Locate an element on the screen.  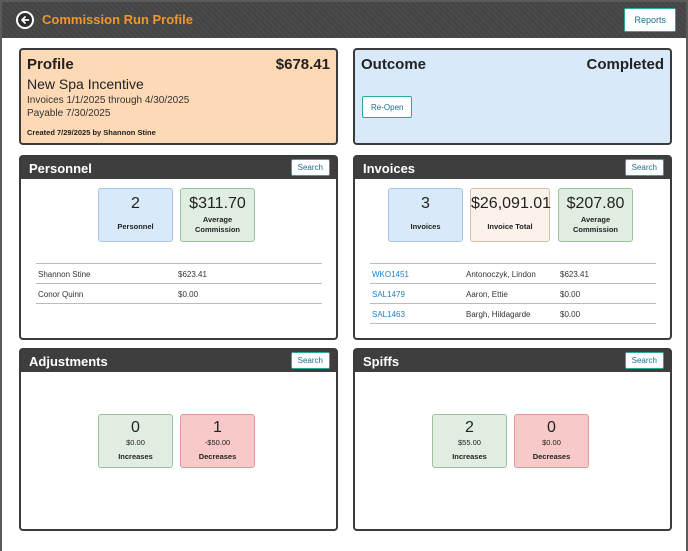
outcome-card: Outcome Completed Re-Open is located at coordinates (512, 96).